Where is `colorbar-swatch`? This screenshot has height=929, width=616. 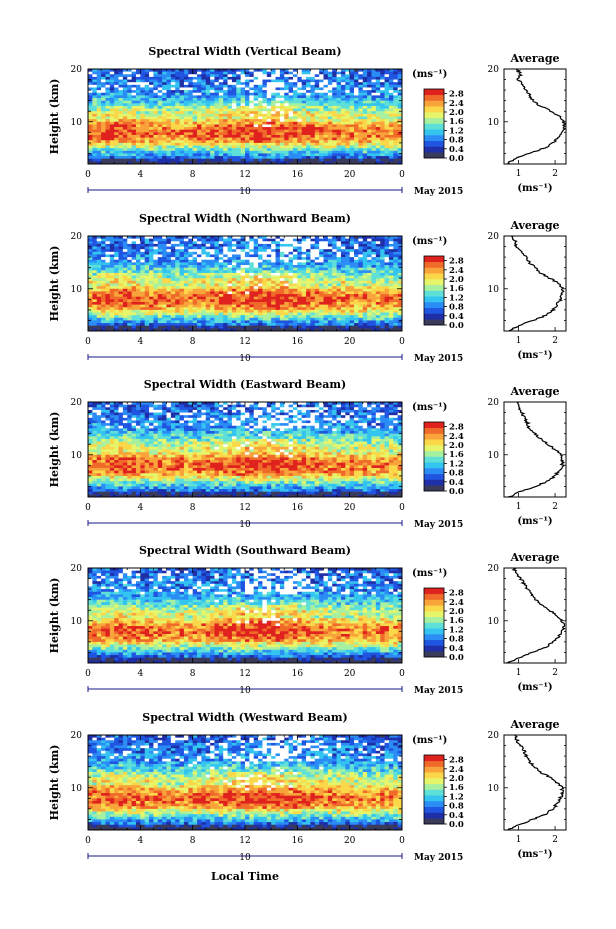 colorbar-swatch is located at coordinates (434, 126).